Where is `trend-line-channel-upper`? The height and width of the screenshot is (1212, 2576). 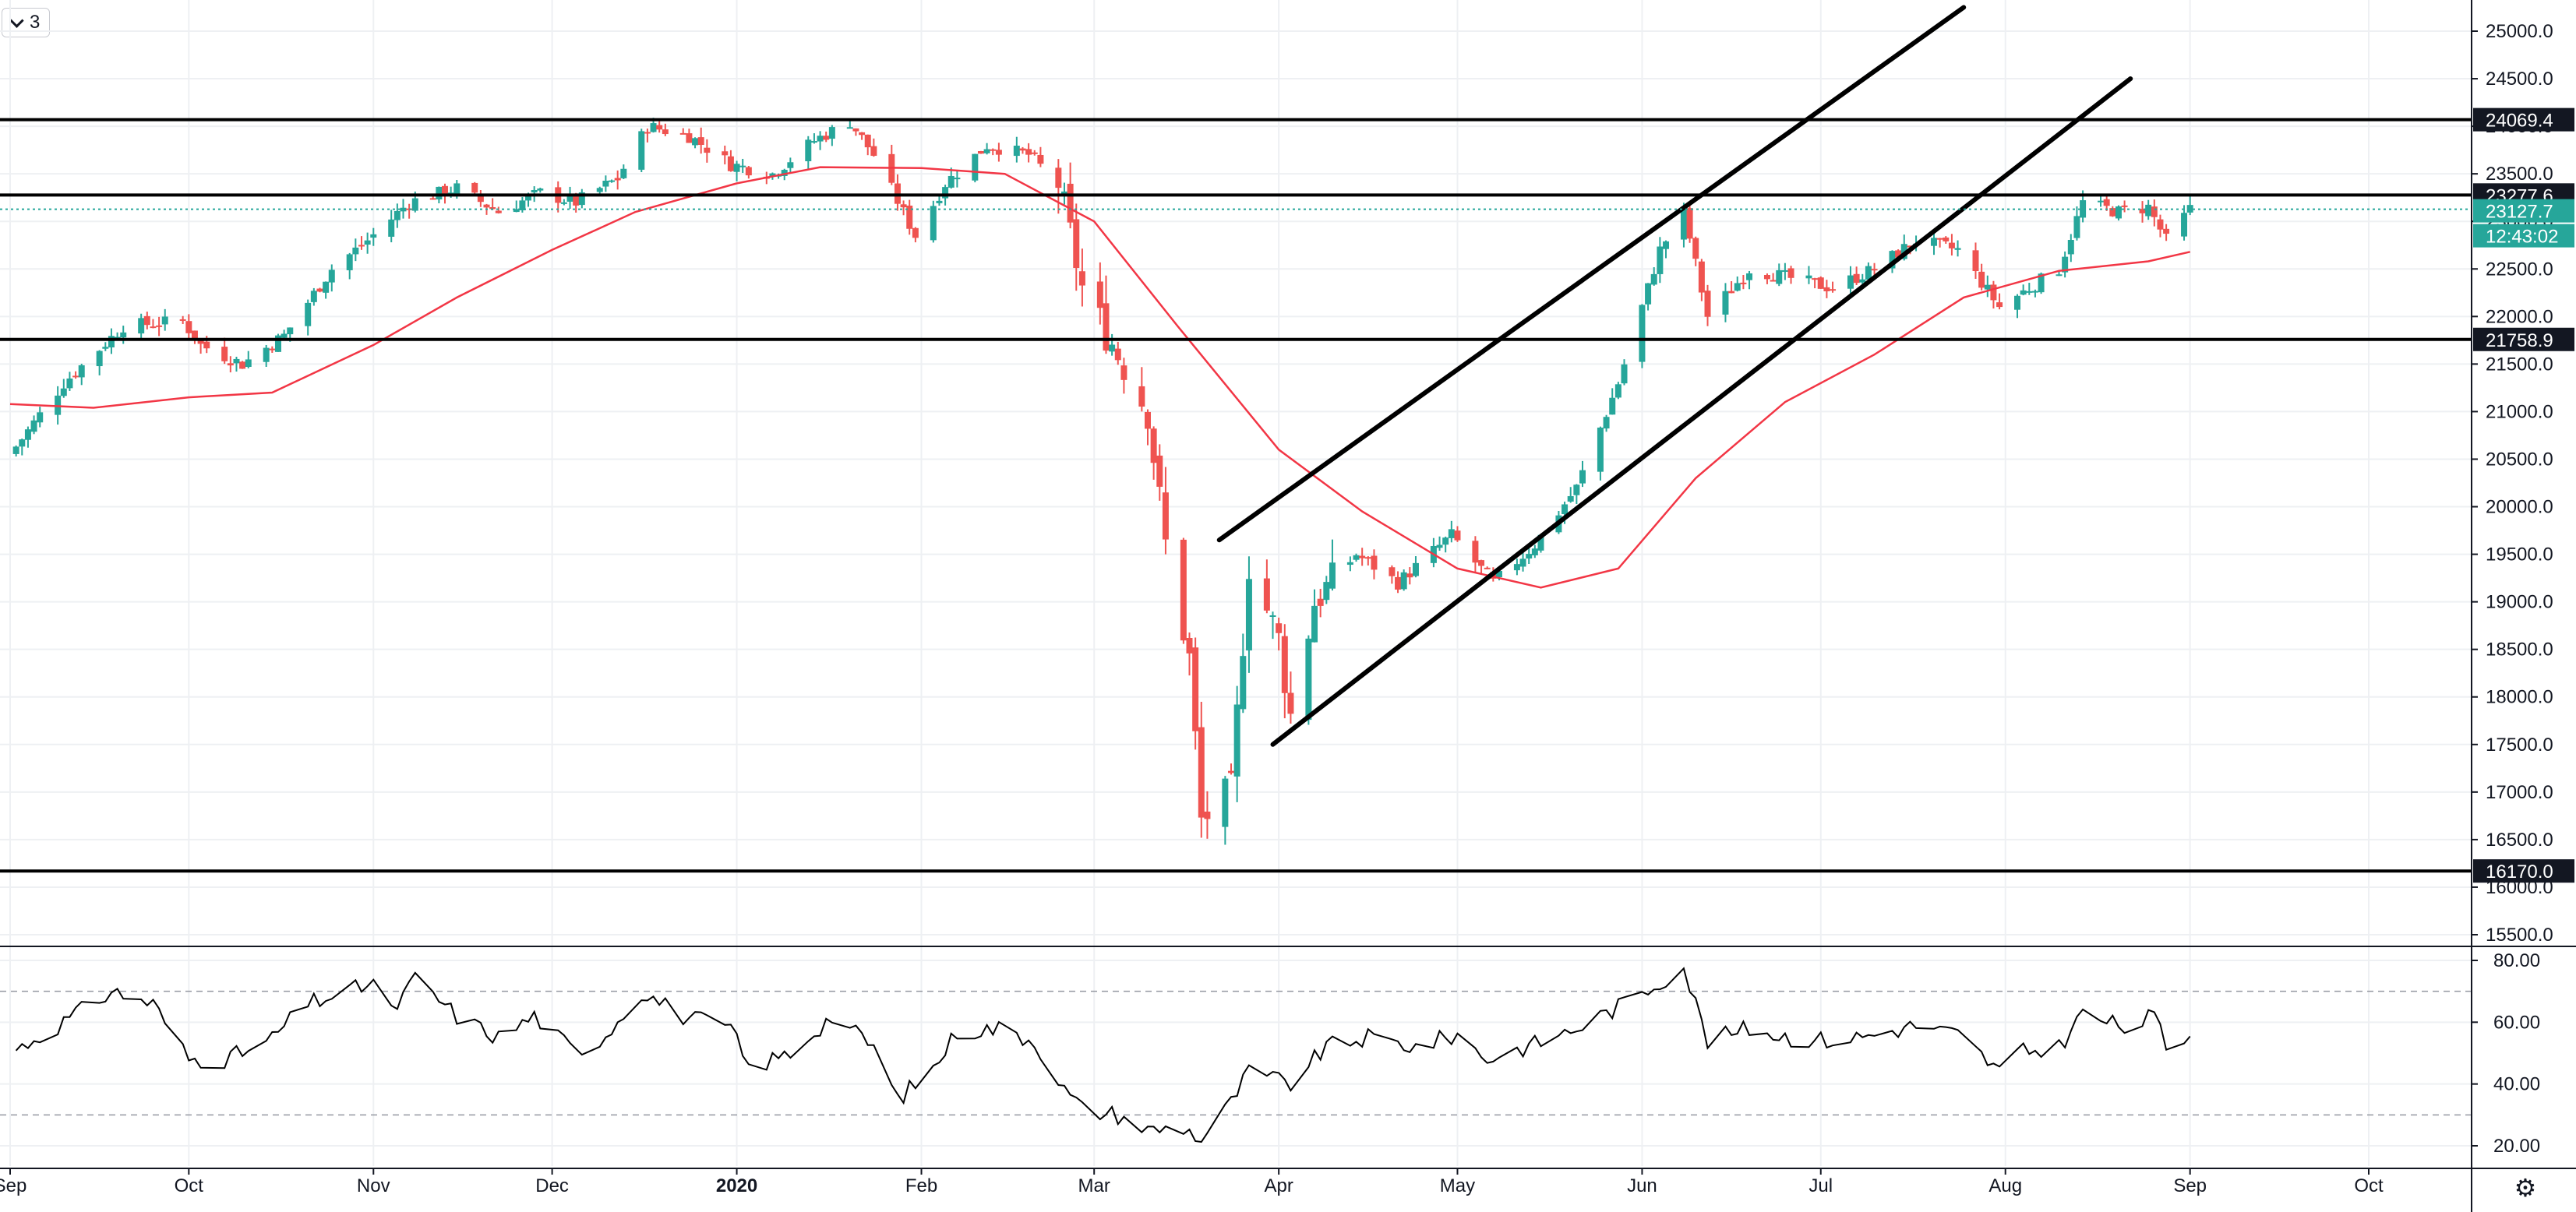
trend-line-channel-upper is located at coordinates (1591, 274).